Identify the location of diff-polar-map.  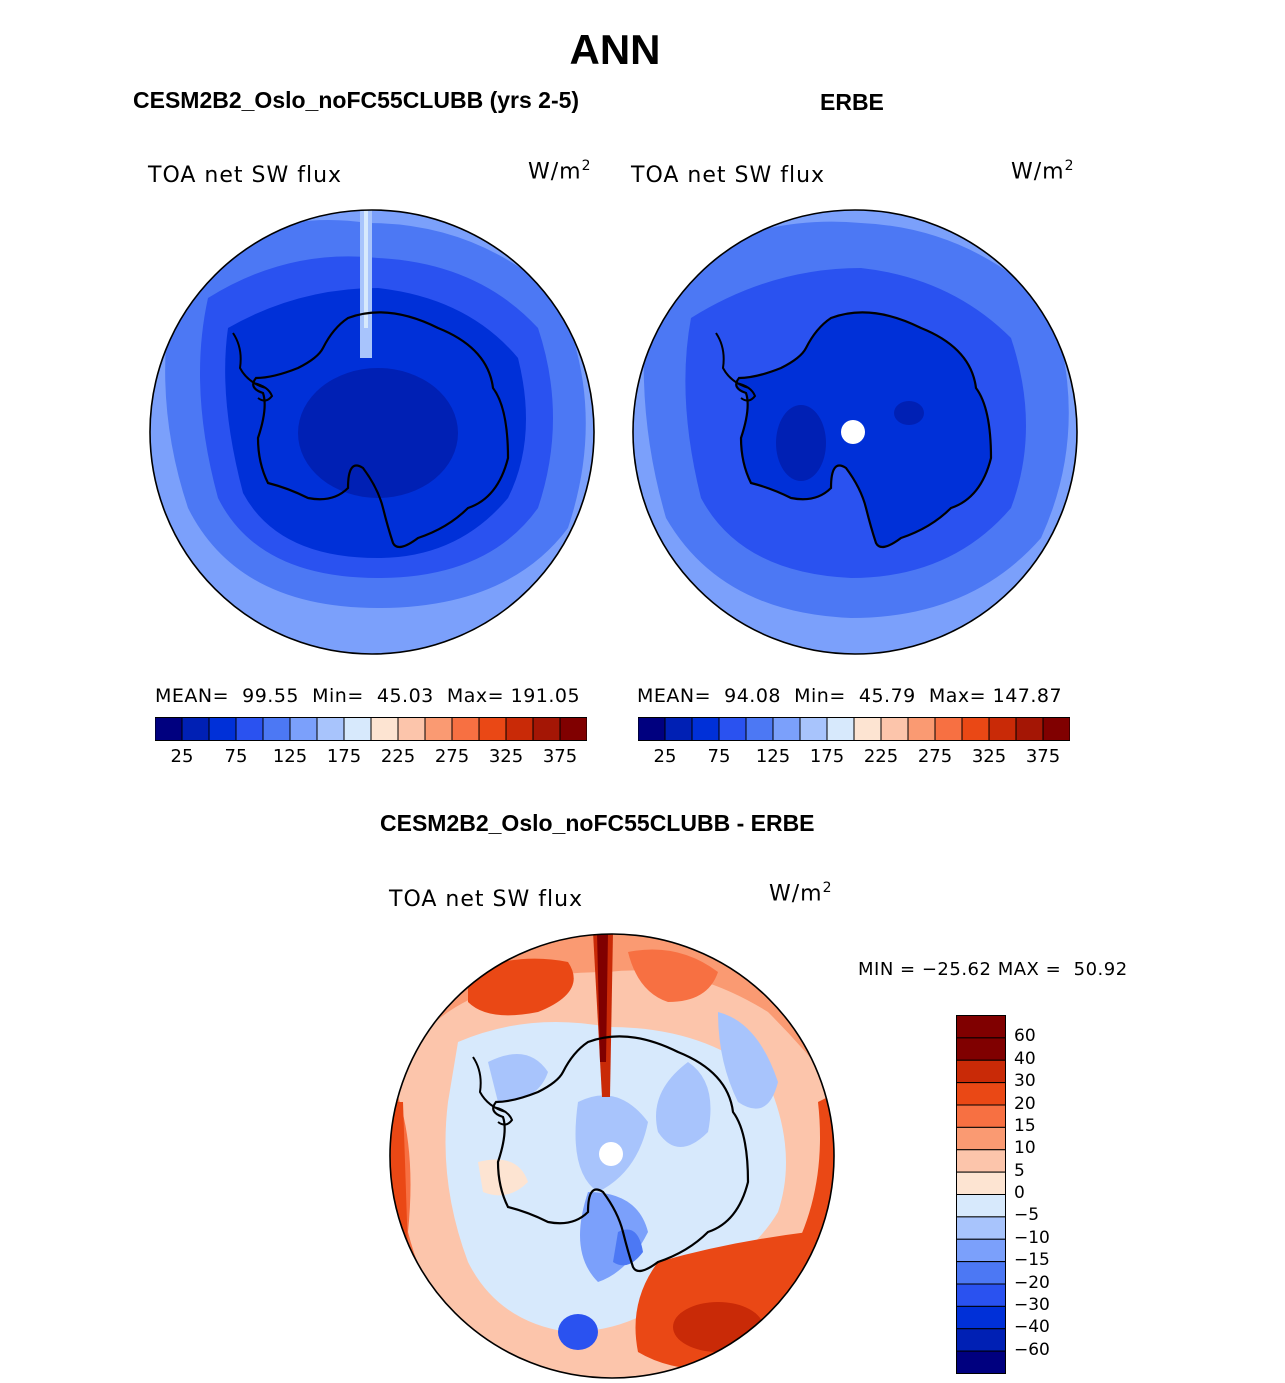
(612, 1156).